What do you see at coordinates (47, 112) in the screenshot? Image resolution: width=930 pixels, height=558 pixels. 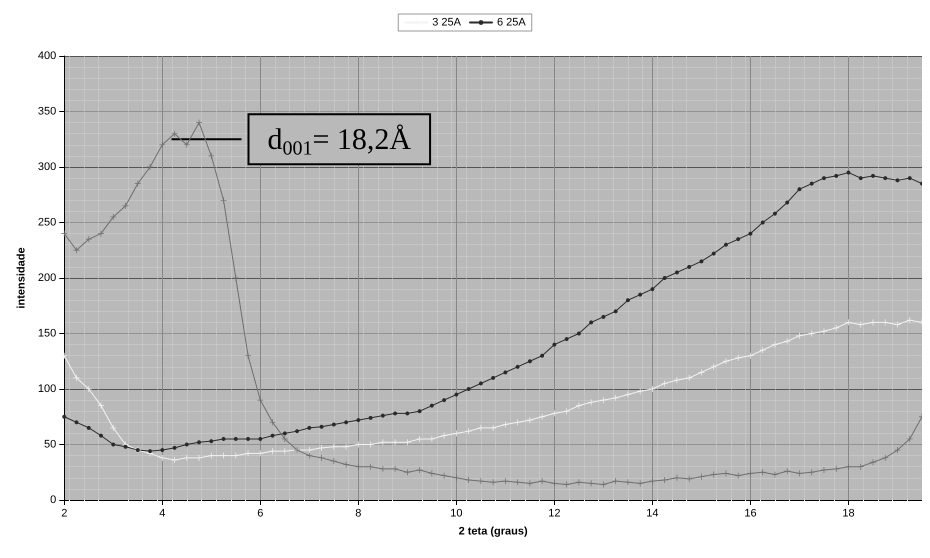 I see `y-tick-label: 350` at bounding box center [47, 112].